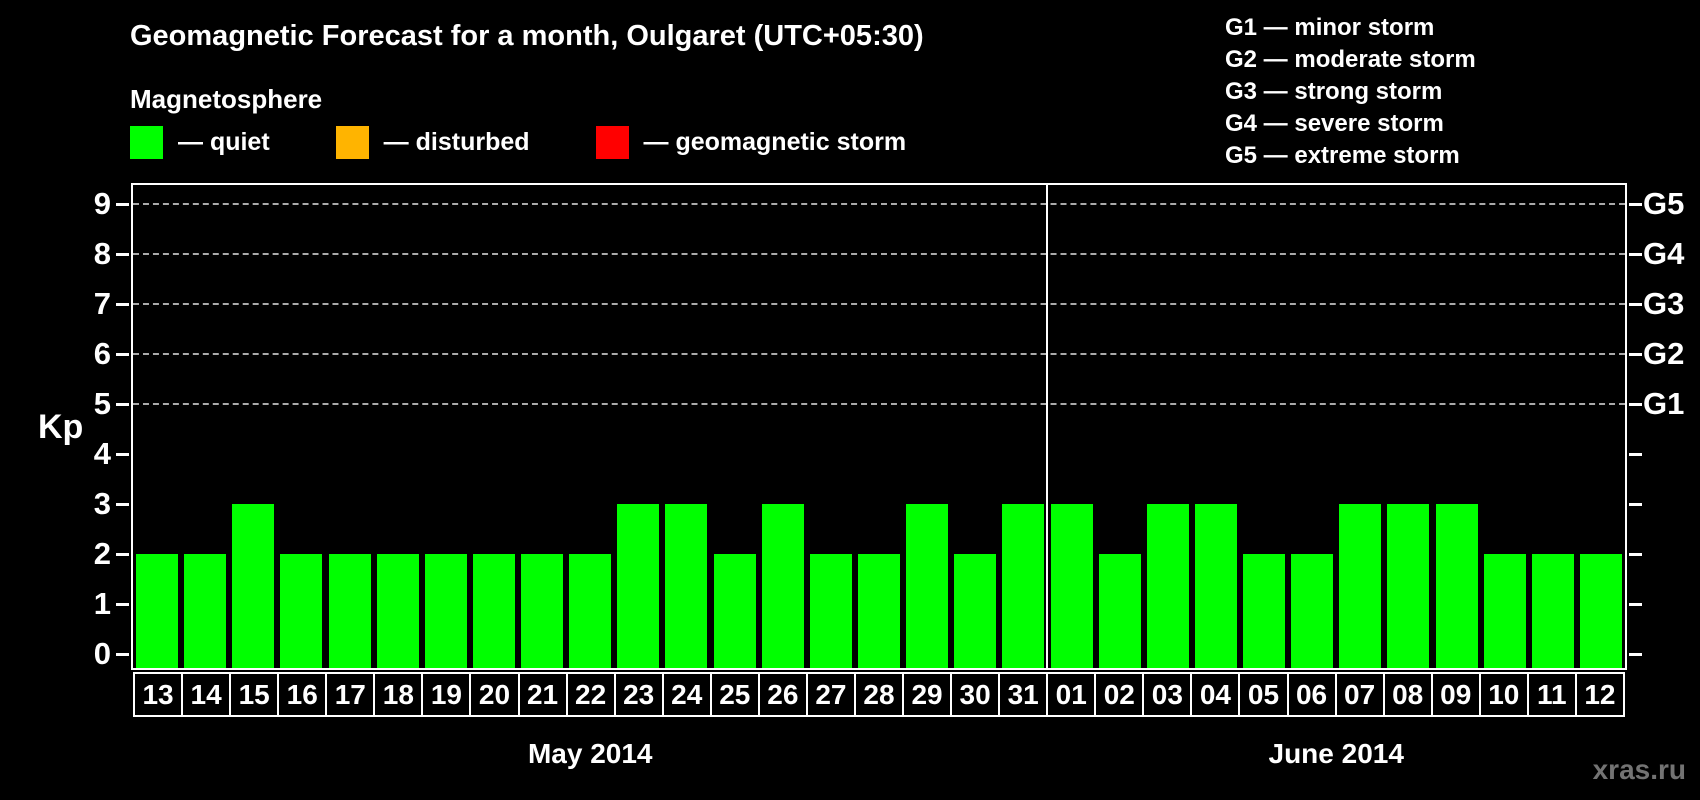 Image resolution: width=1700 pixels, height=800 pixels. What do you see at coordinates (254, 694) in the screenshot?
I see `day-cell-15: 15` at bounding box center [254, 694].